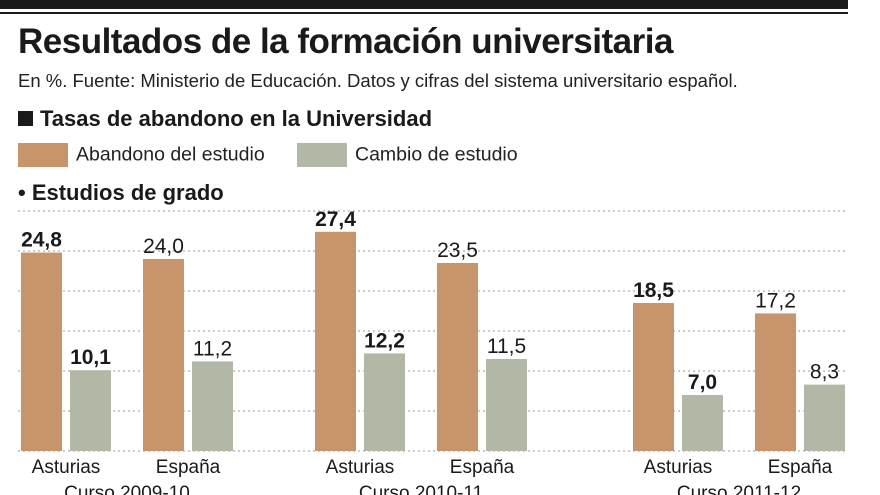 This screenshot has width=880, height=495. Describe the element at coordinates (424, 13) in the screenshot. I see `top-rule-thin` at that location.